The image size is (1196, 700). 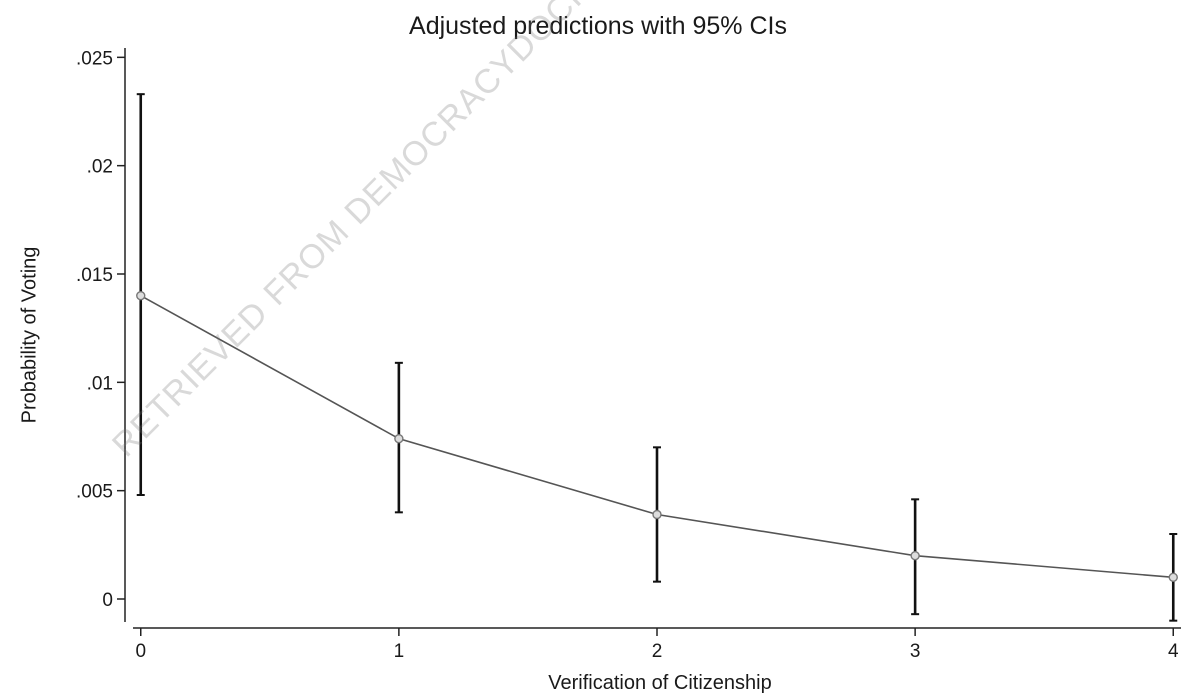 What do you see at coordinates (100, 167) in the screenshot?
I see `y-tick-label: .02` at bounding box center [100, 167].